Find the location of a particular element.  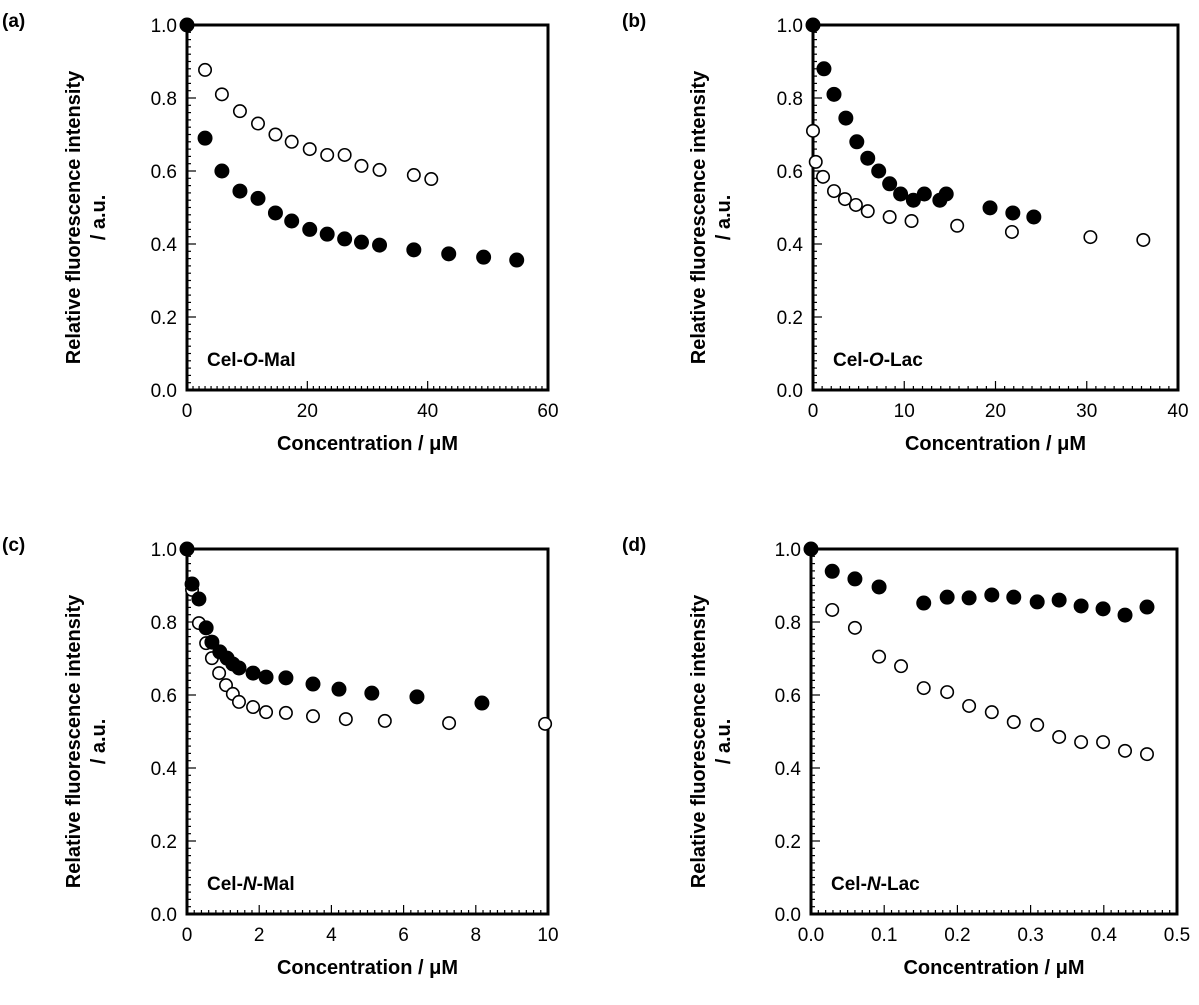

x-tick-label: 10 is located at coordinates (547, 935).